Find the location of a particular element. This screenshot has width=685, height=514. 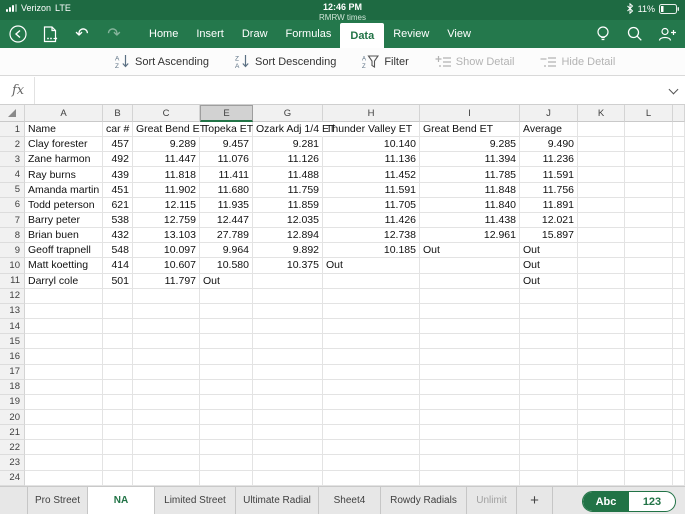

cell-J11: Out is located at coordinates (549, 281).